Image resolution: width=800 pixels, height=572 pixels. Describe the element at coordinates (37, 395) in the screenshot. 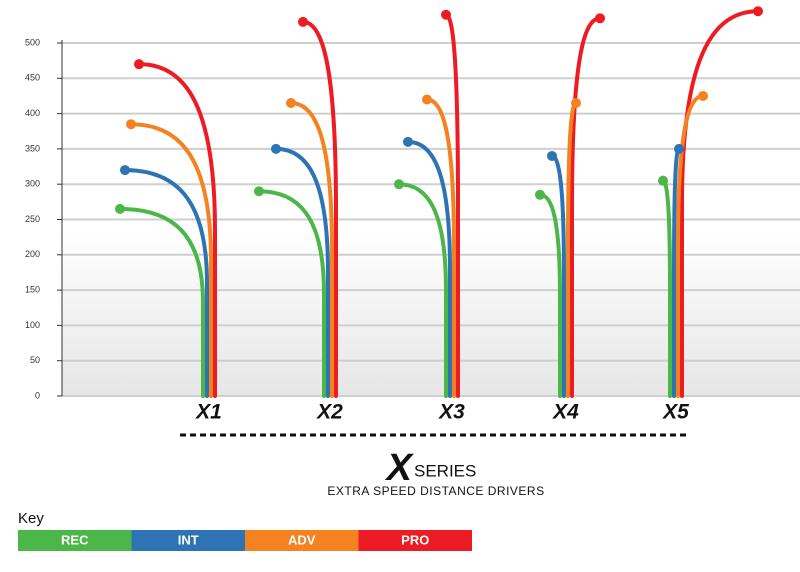

I see `y-tick-label: 0` at that location.